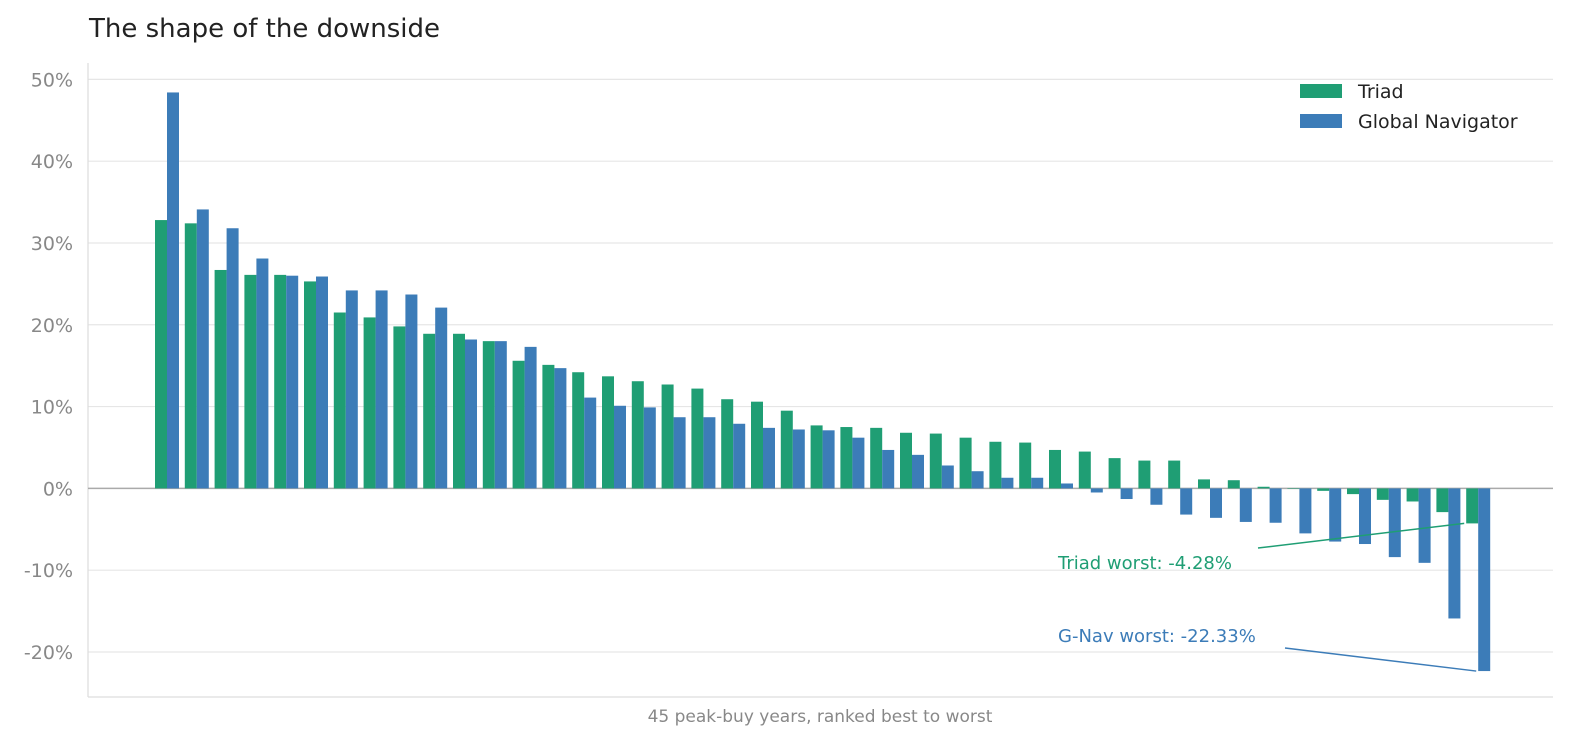 Image resolution: width=1584 pixels, height=749 pixels. What do you see at coordinates (1380, 92) in the screenshot?
I see `legend-label: Triad` at bounding box center [1380, 92].